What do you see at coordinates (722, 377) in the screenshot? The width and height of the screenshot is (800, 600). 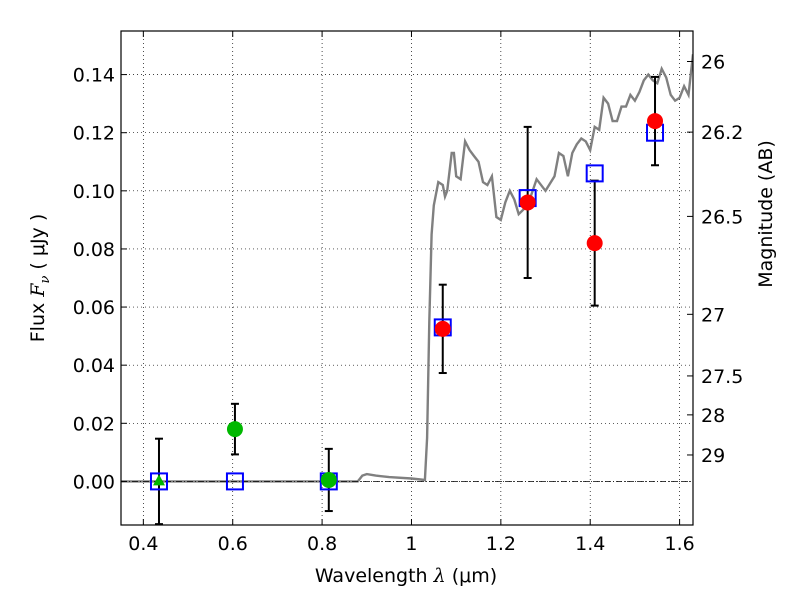 I see `y2-tick-label: 27.5` at bounding box center [722, 377].